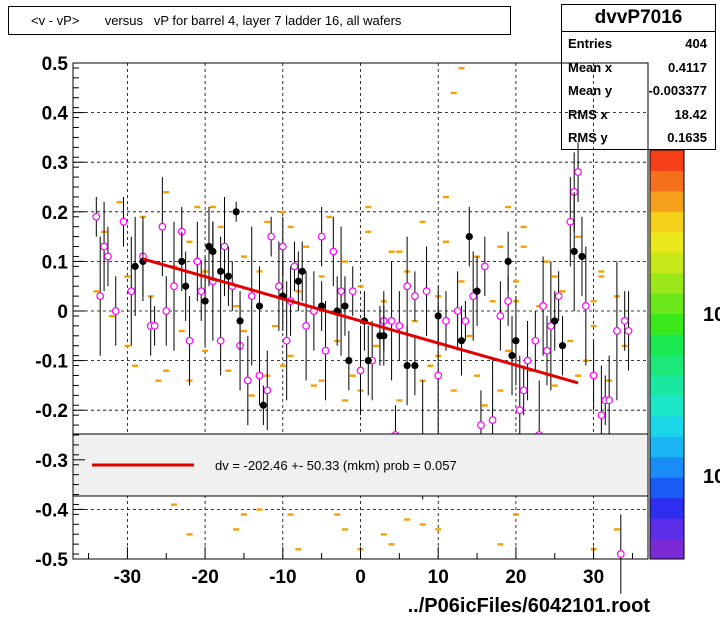 The width and height of the screenshot is (720, 620). Describe the element at coordinates (55, 213) in the screenshot. I see `y-tick-label: 0.2` at that location.